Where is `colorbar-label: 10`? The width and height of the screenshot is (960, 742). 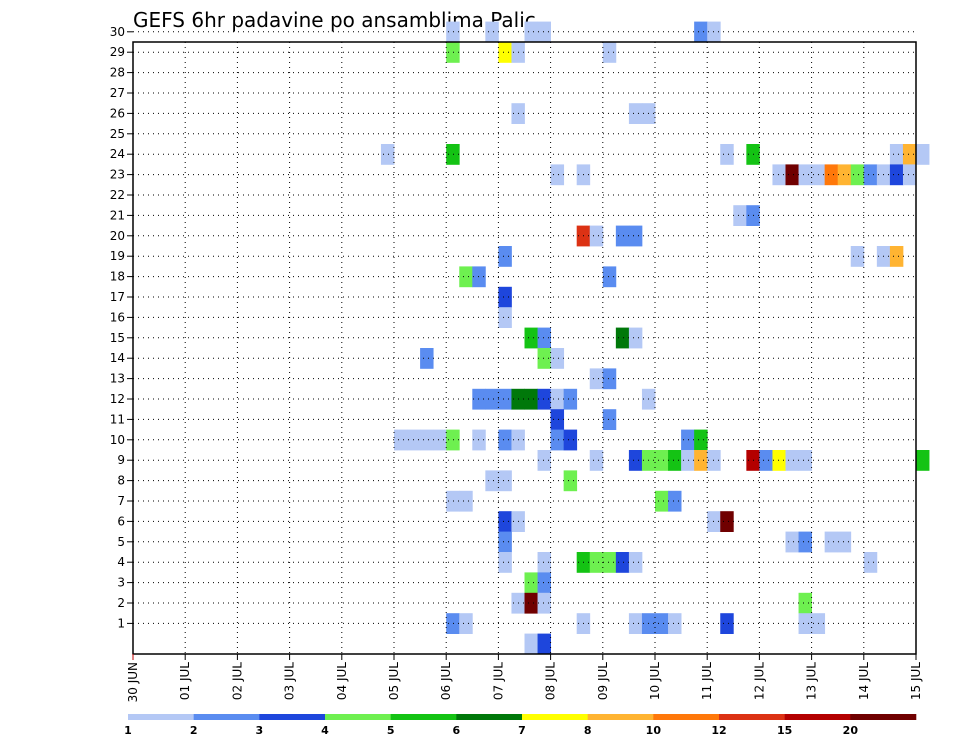
colorbar-label: 10 is located at coordinates (654, 730).